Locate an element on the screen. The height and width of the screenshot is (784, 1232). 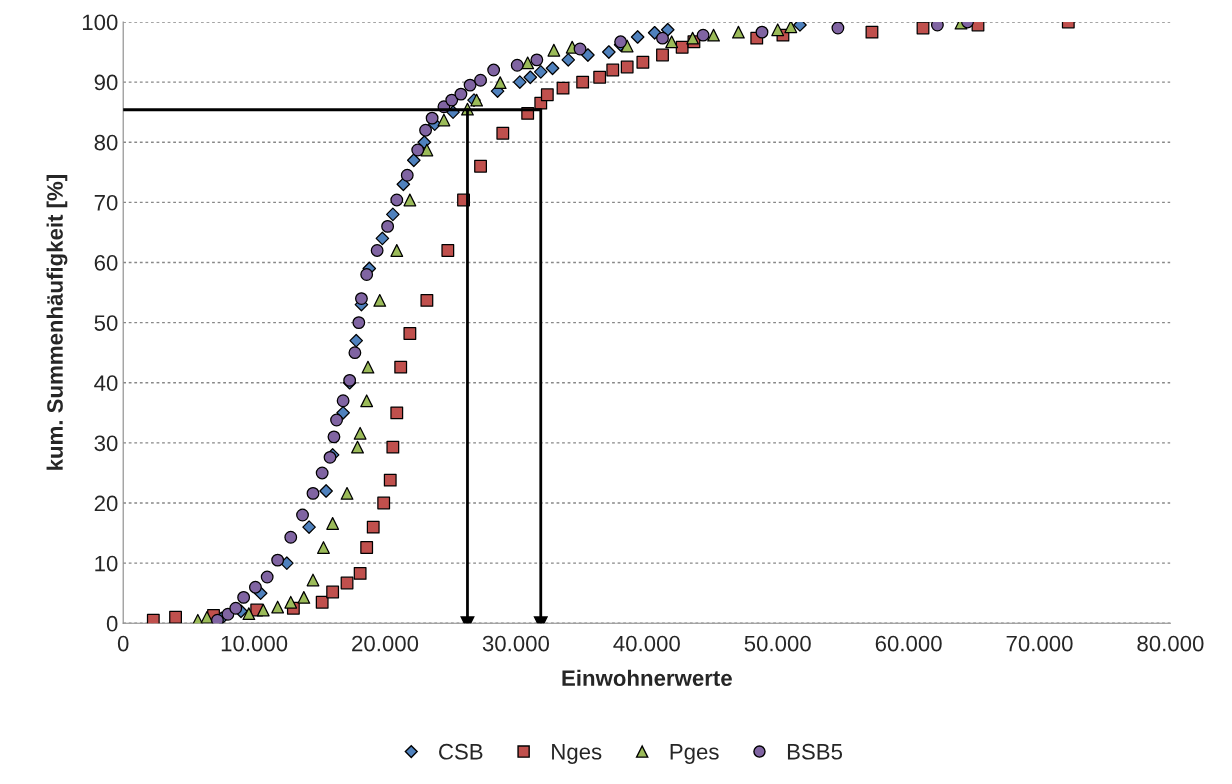
y-tick-label: 40 is located at coordinates (106, 383).